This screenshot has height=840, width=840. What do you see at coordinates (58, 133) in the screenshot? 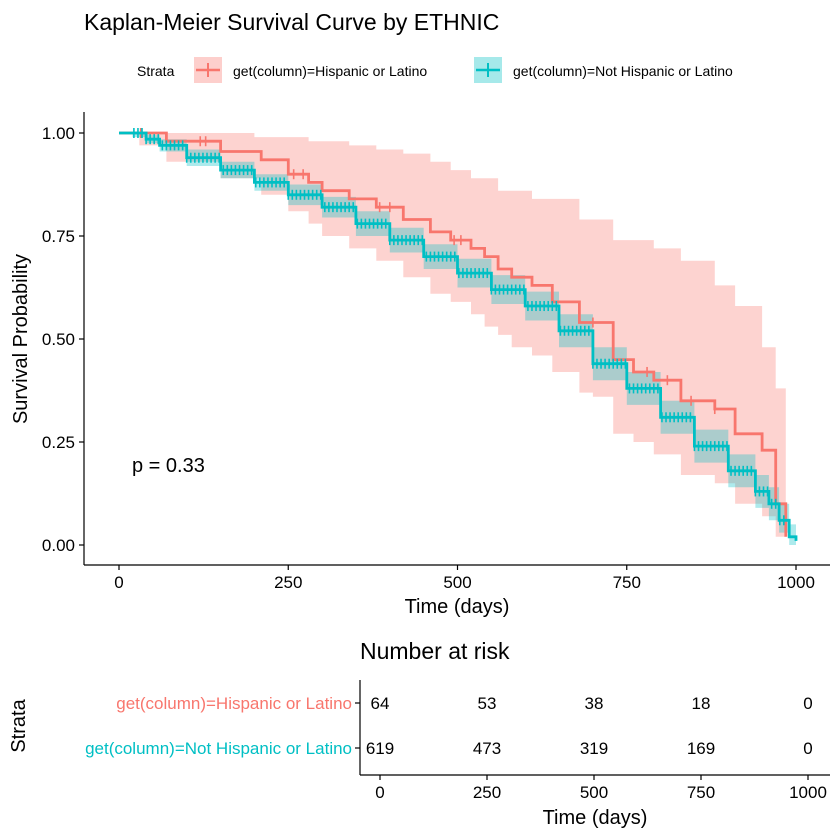
I see `y-tick-label: 1.00` at bounding box center [58, 133].